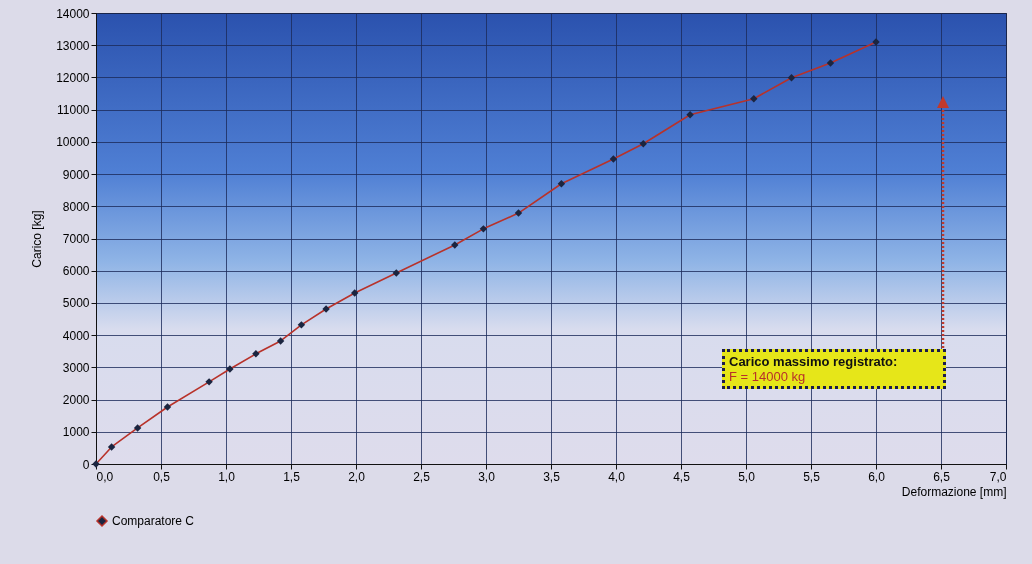 This screenshot has width=1032, height=564. Describe the element at coordinates (76, 174) in the screenshot. I see `y-tick-label: 9000` at that location.